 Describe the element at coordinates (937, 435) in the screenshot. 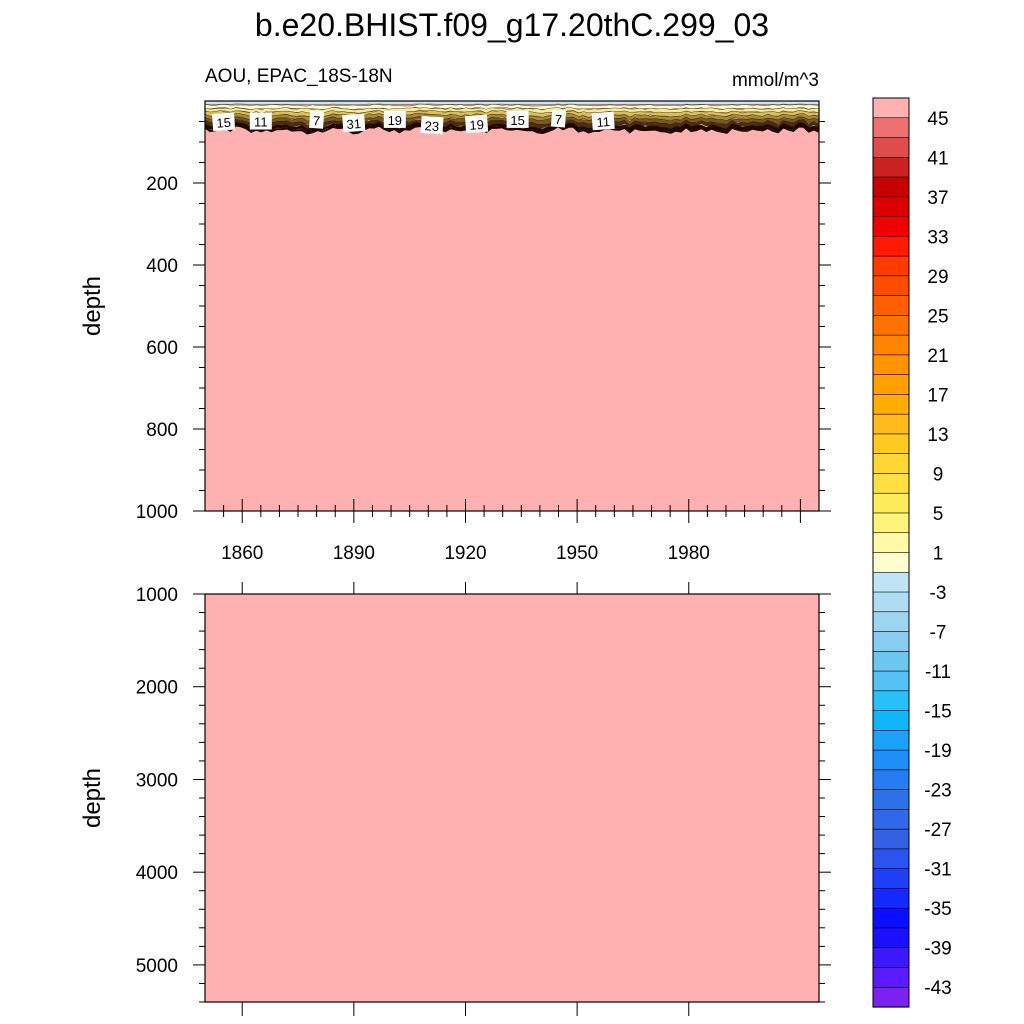

I see `colorbar-label: 13` at that location.